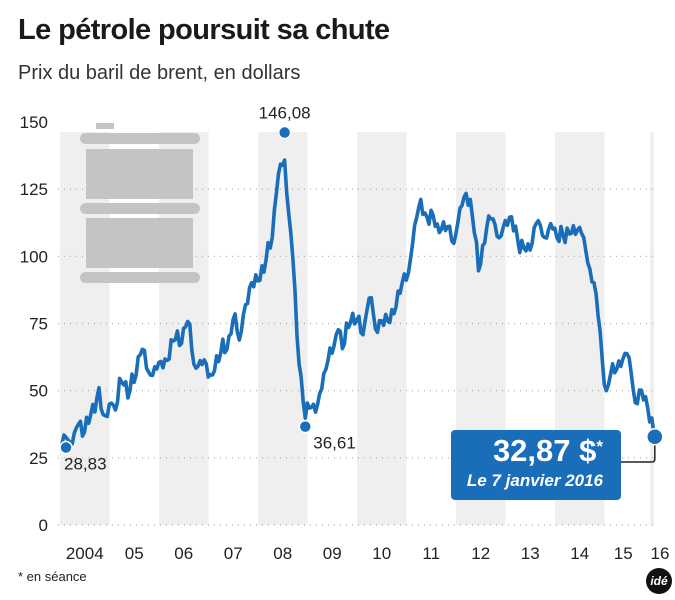 This screenshot has height=600, width=675. What do you see at coordinates (159, 73) in the screenshot?
I see `chart-subtitle: Prix du baril de brent, en dollars` at bounding box center [159, 73].